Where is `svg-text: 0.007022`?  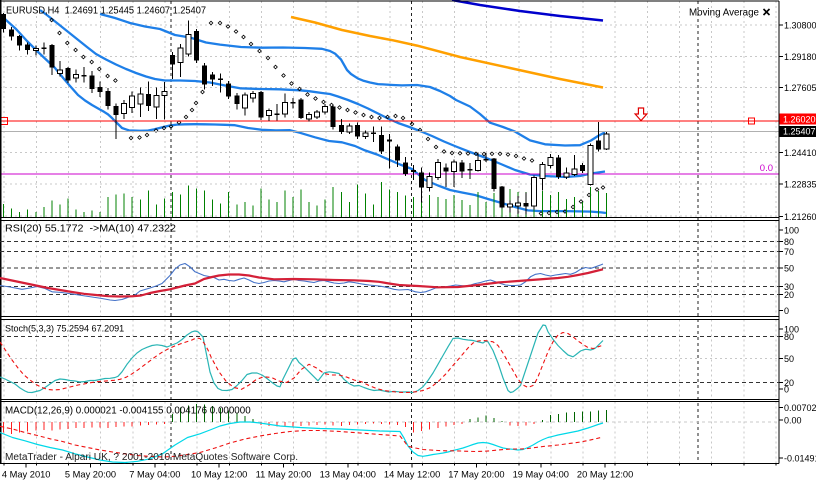 svg-text: 0.007022 is located at coordinates (800, 408).